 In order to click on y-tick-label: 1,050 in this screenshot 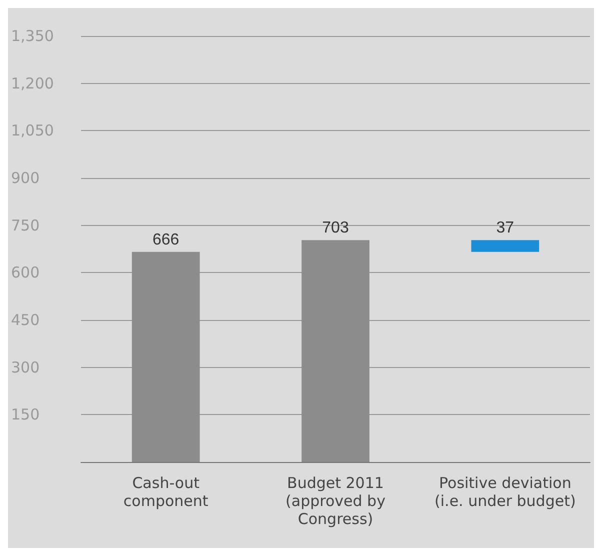, I will do `click(32, 131)`.